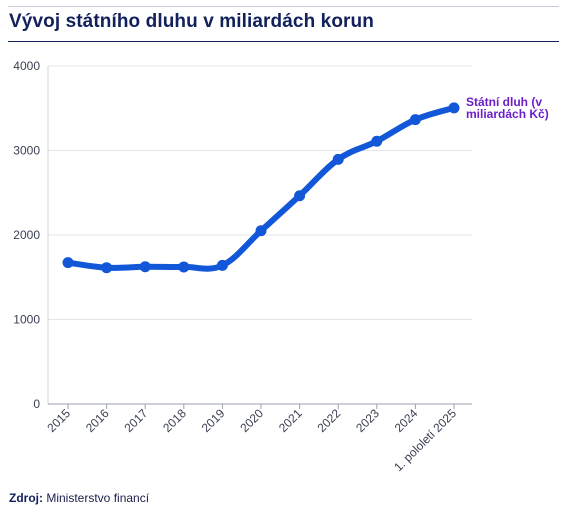 This screenshot has height=513, width=567. I want to click on y-tick-label-0: 0, so click(36, 404).